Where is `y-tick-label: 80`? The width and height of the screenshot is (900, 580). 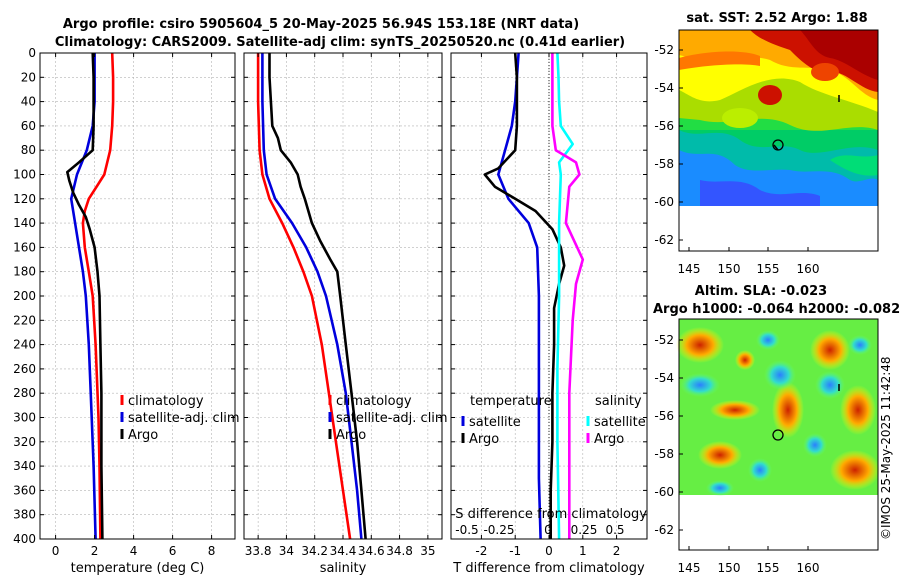 y-tick-label: 80 is located at coordinates (28, 150).